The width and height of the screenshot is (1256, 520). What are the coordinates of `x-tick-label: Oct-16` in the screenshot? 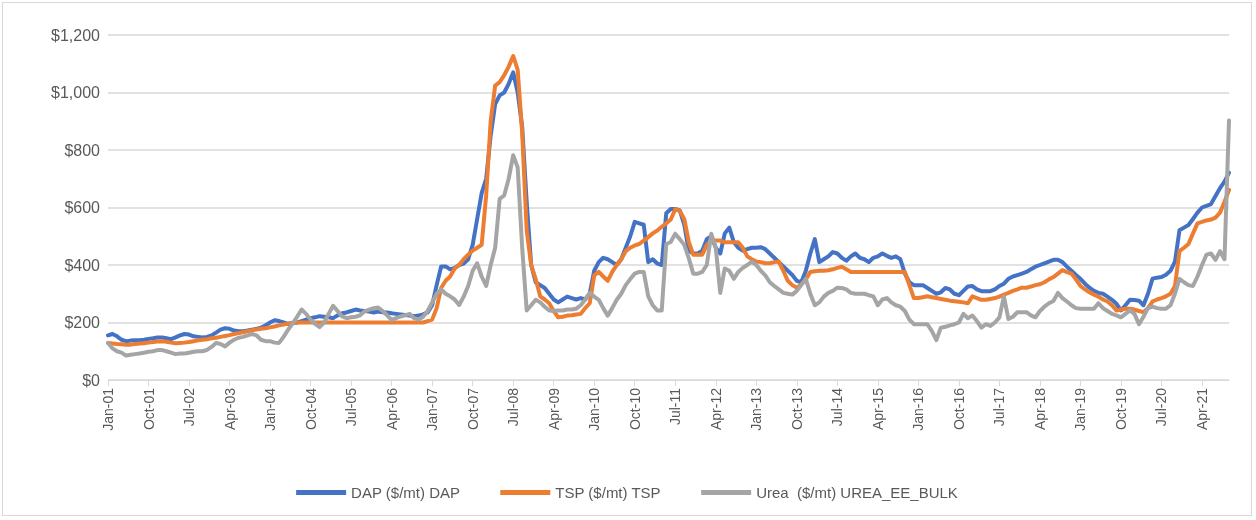 It's located at (958, 409).